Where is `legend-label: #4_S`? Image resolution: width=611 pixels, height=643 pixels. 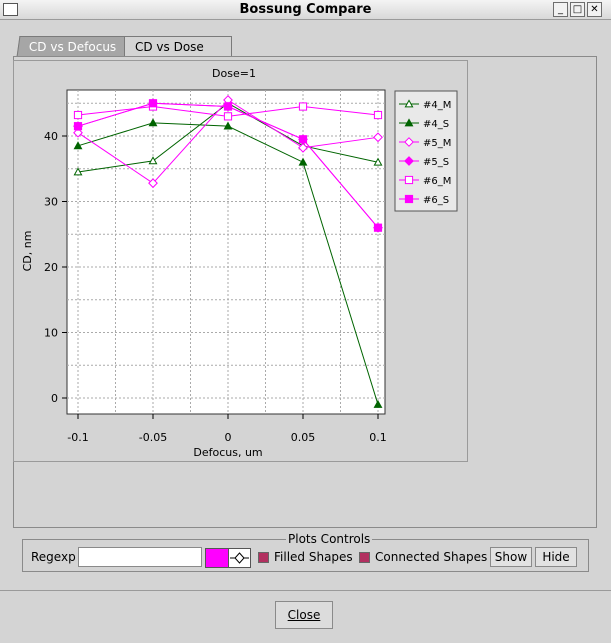 legend-label: #4_S is located at coordinates (436, 124).